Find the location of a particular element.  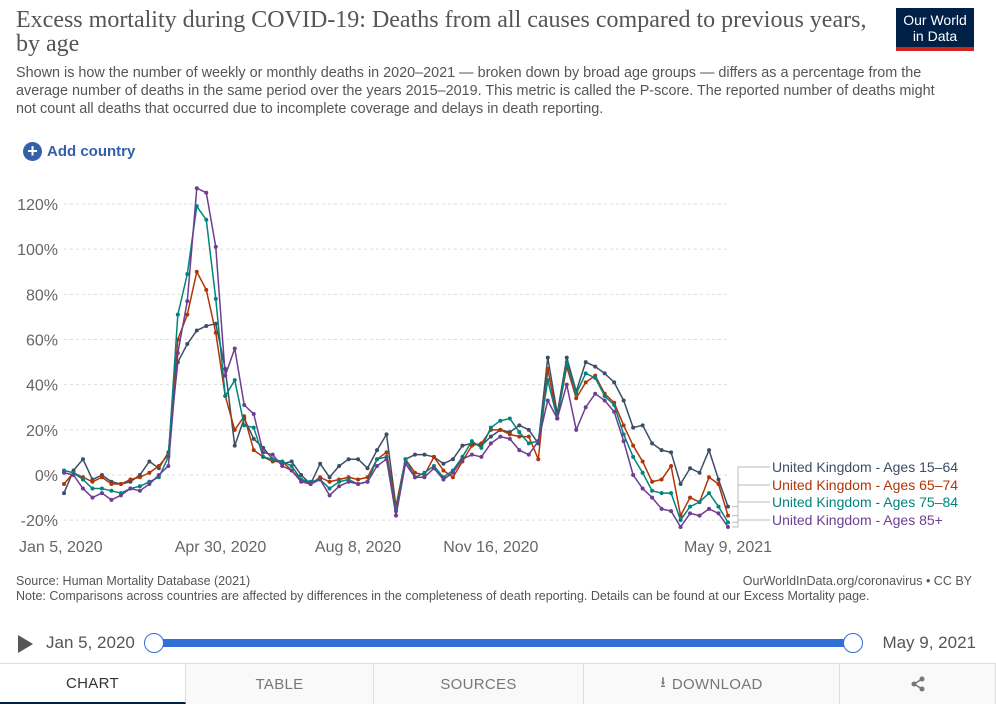

tab-table: TABLE is located at coordinates (280, 684).